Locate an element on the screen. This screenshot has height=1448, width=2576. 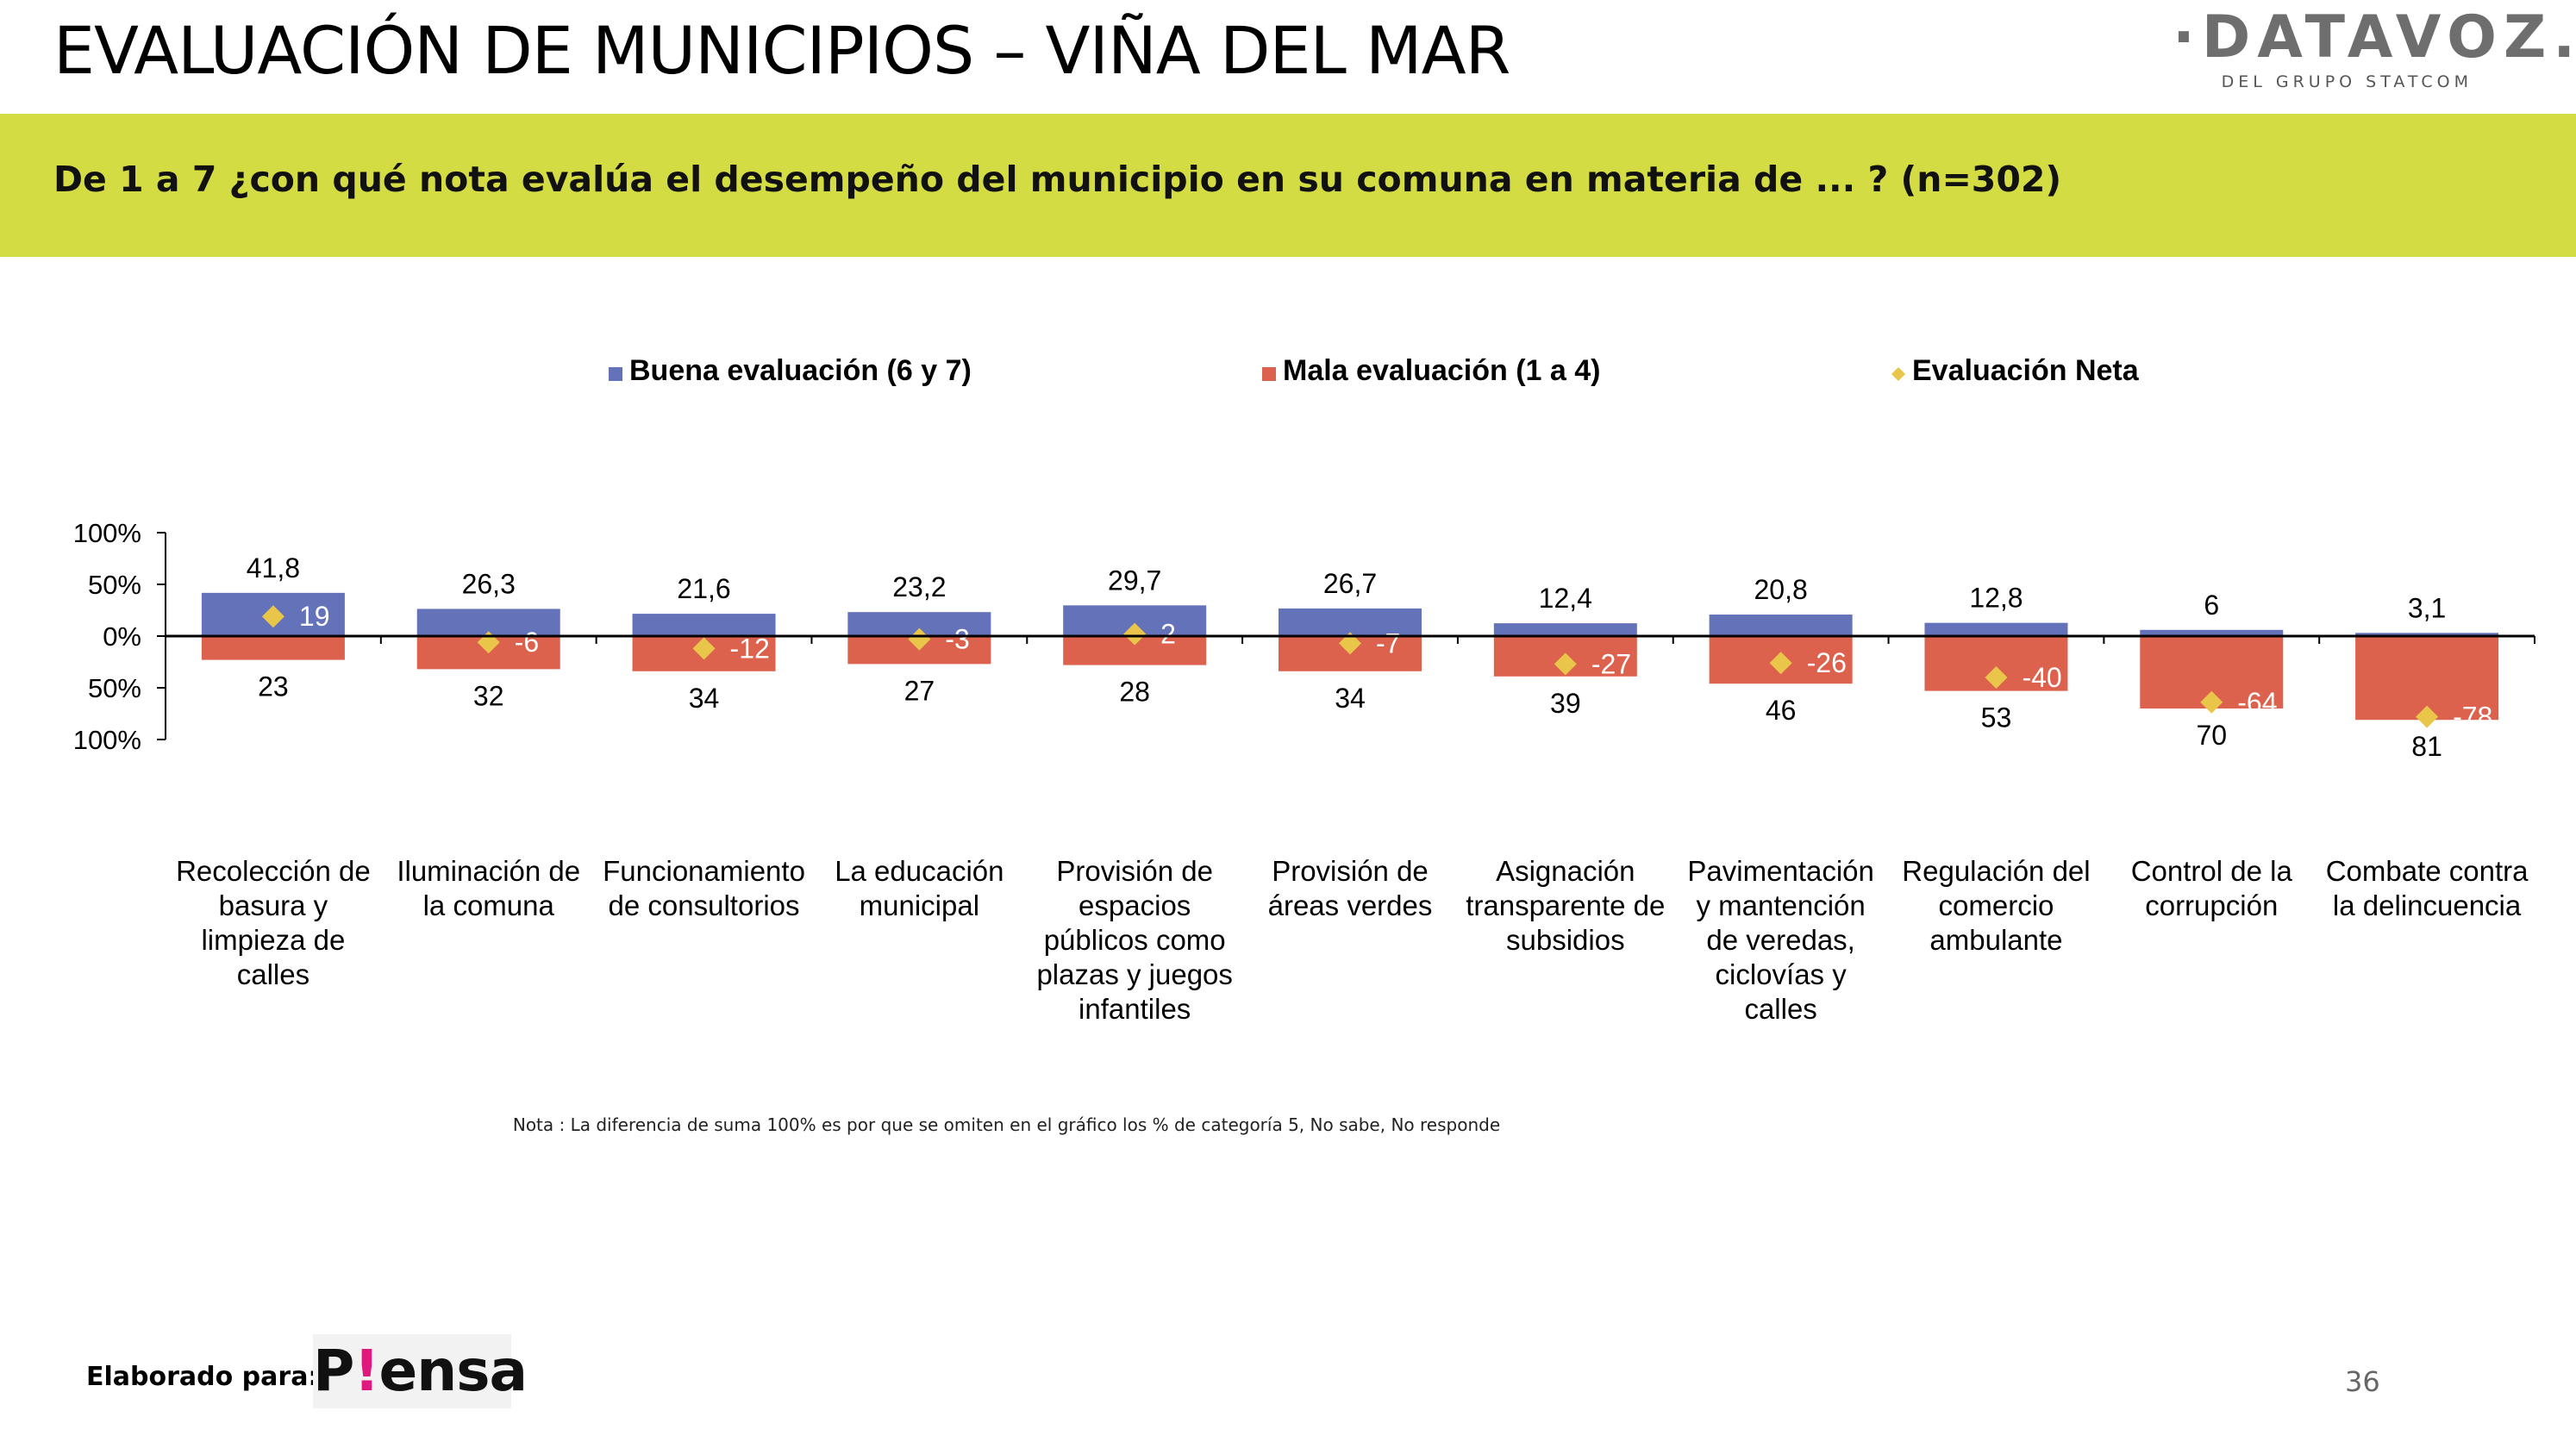
data-label-net: 2 is located at coordinates (1168, 634).